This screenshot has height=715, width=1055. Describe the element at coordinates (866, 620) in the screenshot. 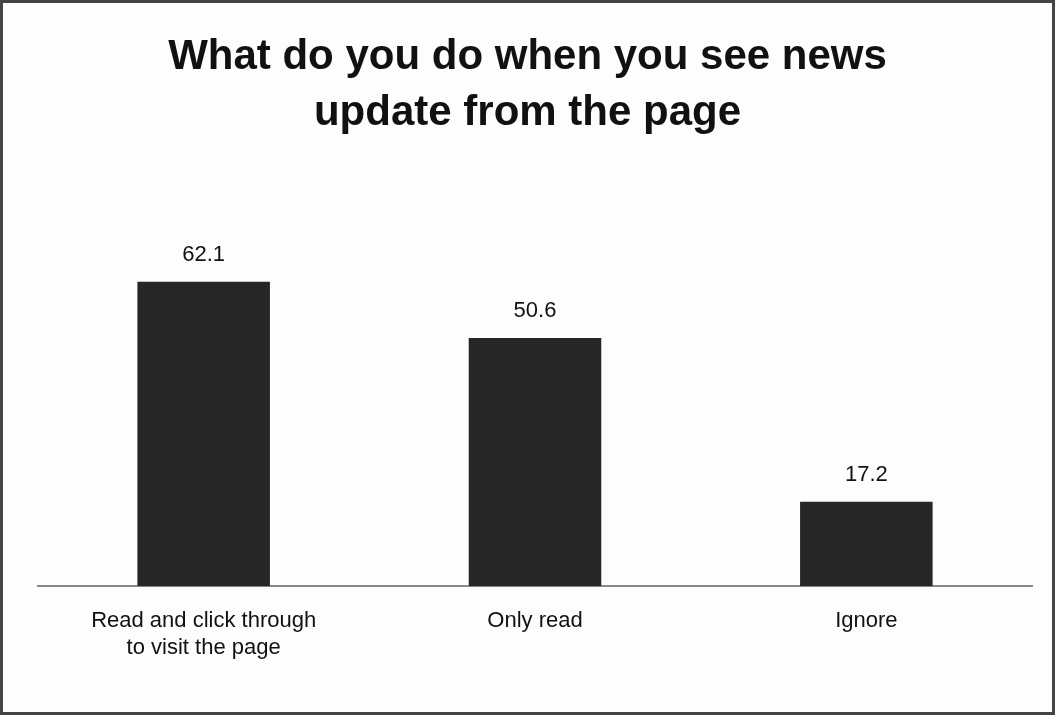

I see `x-tick-label: Ignore` at that location.